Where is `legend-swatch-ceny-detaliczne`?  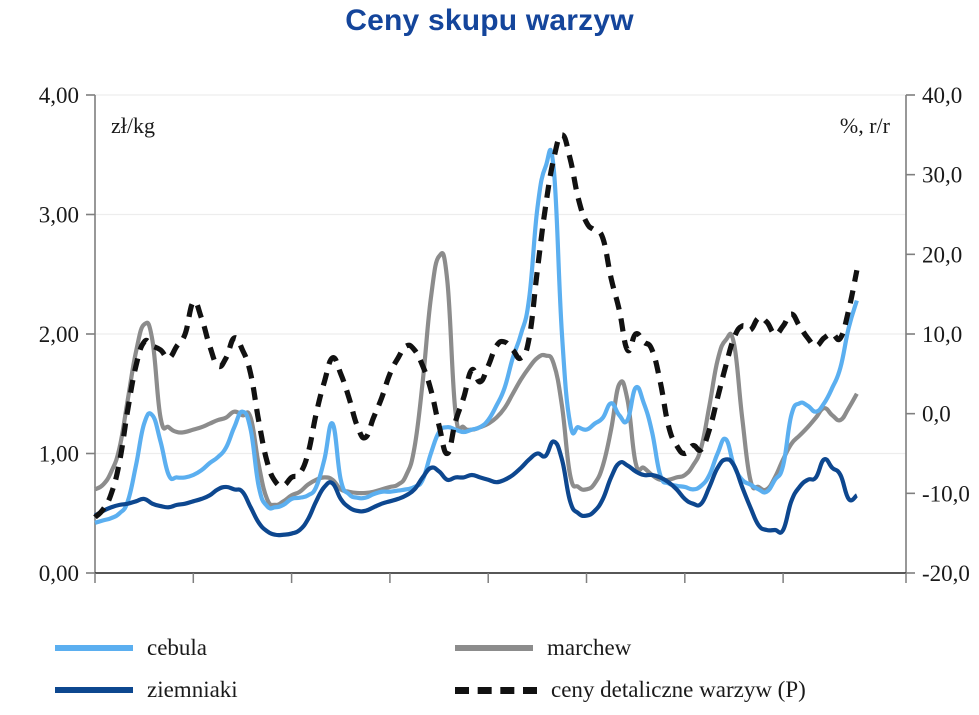 legend-swatch-ceny-detaliczne is located at coordinates (496, 690).